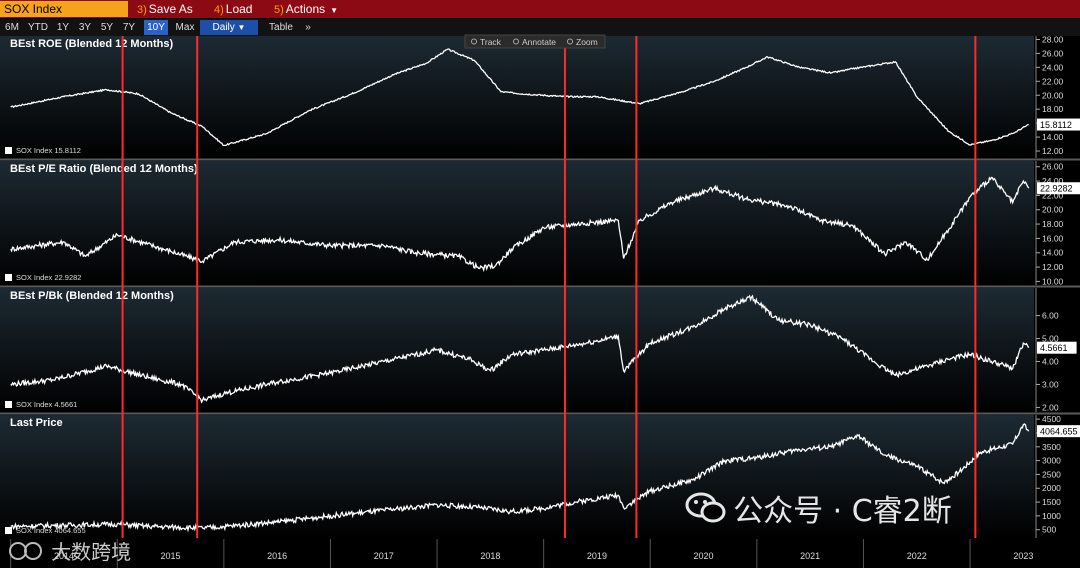  Describe the element at coordinates (281, 27) in the screenshot. I see `table-button: Table` at that location.